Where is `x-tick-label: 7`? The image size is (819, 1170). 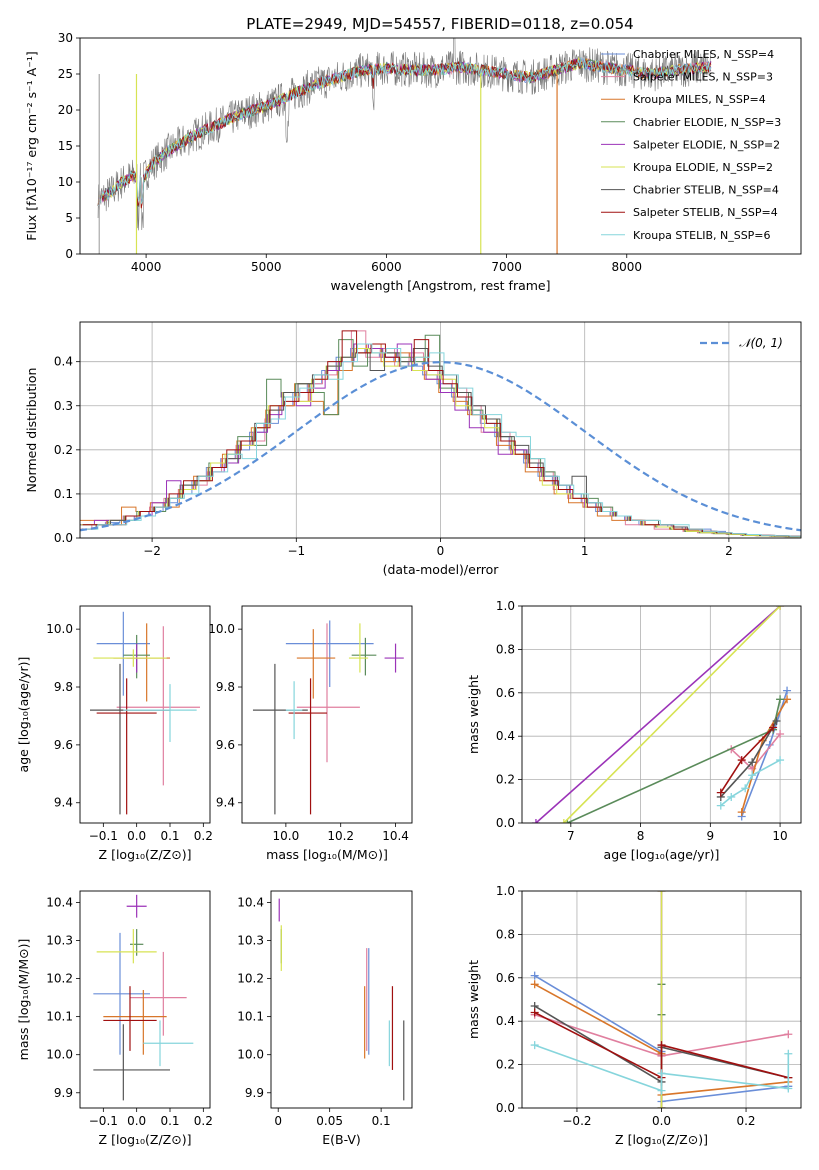 x-tick-label: 7 is located at coordinates (571, 836).